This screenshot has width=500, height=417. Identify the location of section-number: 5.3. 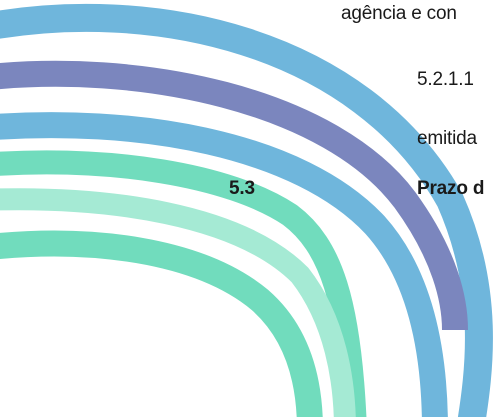
(242, 188).